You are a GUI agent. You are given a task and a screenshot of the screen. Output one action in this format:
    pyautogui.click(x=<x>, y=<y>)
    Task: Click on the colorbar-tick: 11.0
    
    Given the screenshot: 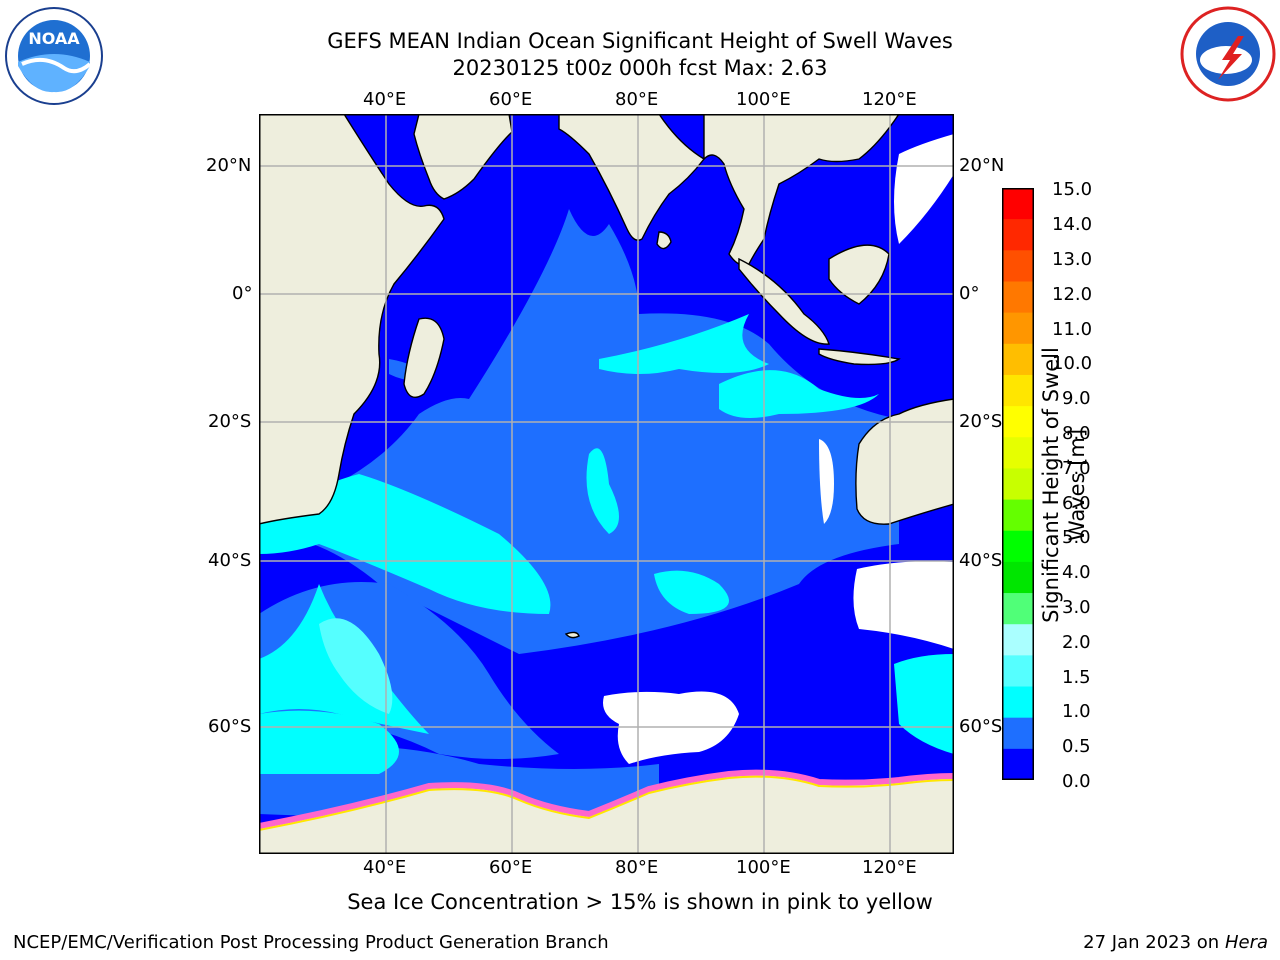 What is the action you would take?
    pyautogui.click(x=1072, y=329)
    